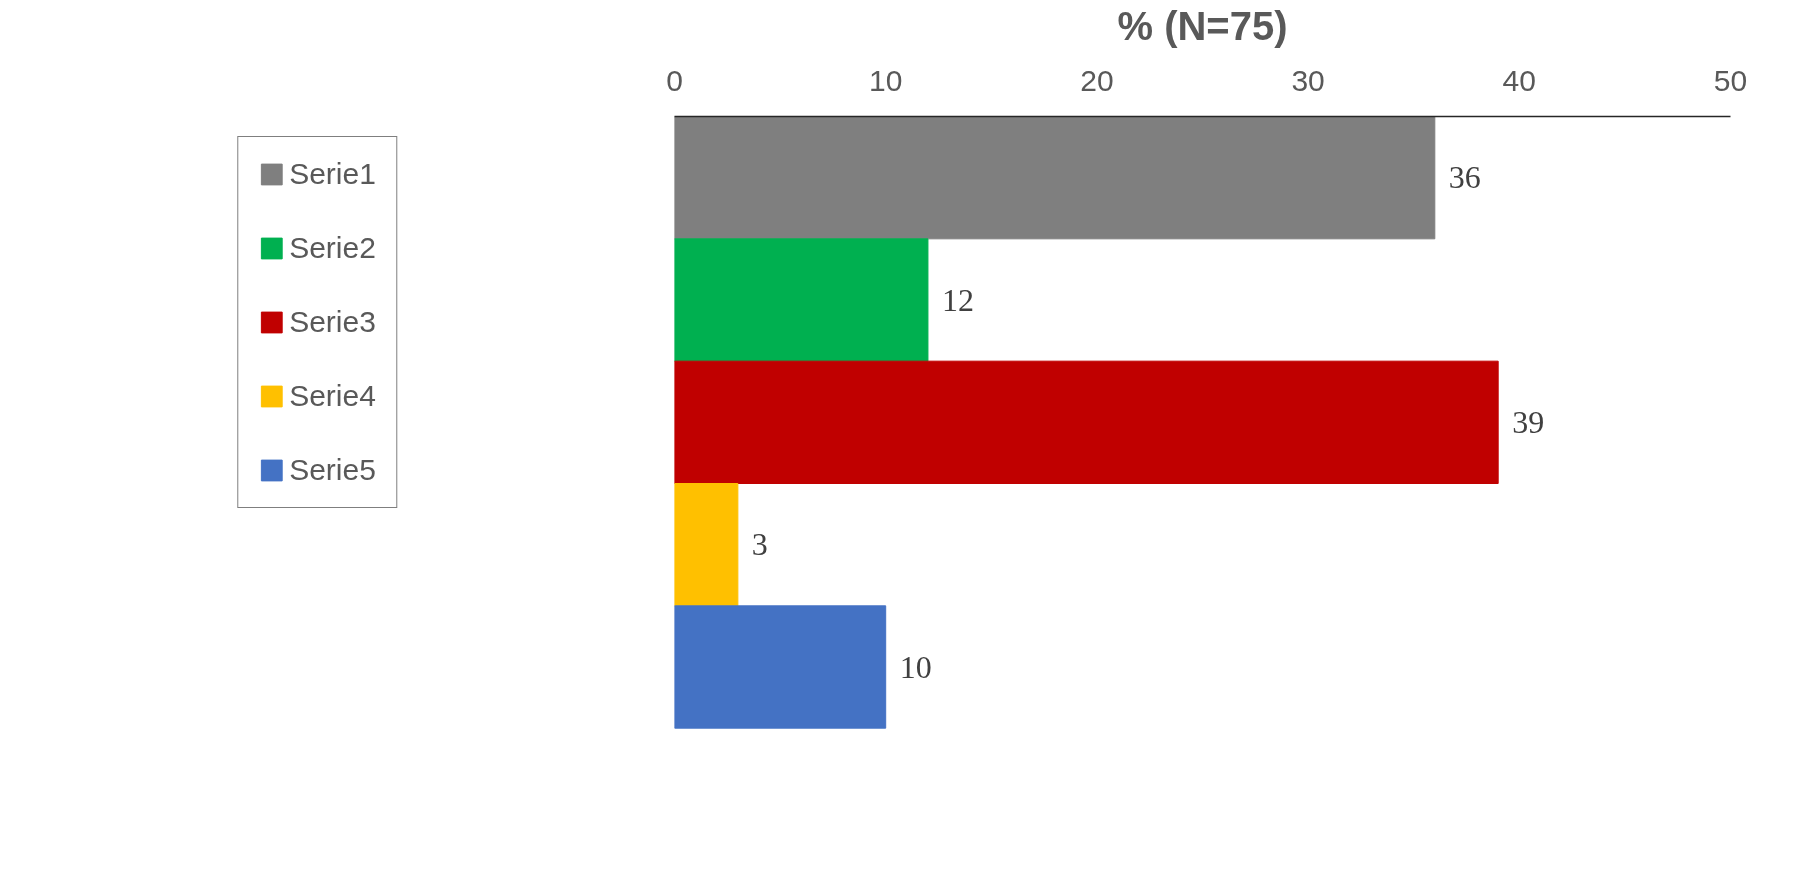 This screenshot has width=1803, height=882. I want to click on x-axis-title: % (N=75), so click(1202, 25).